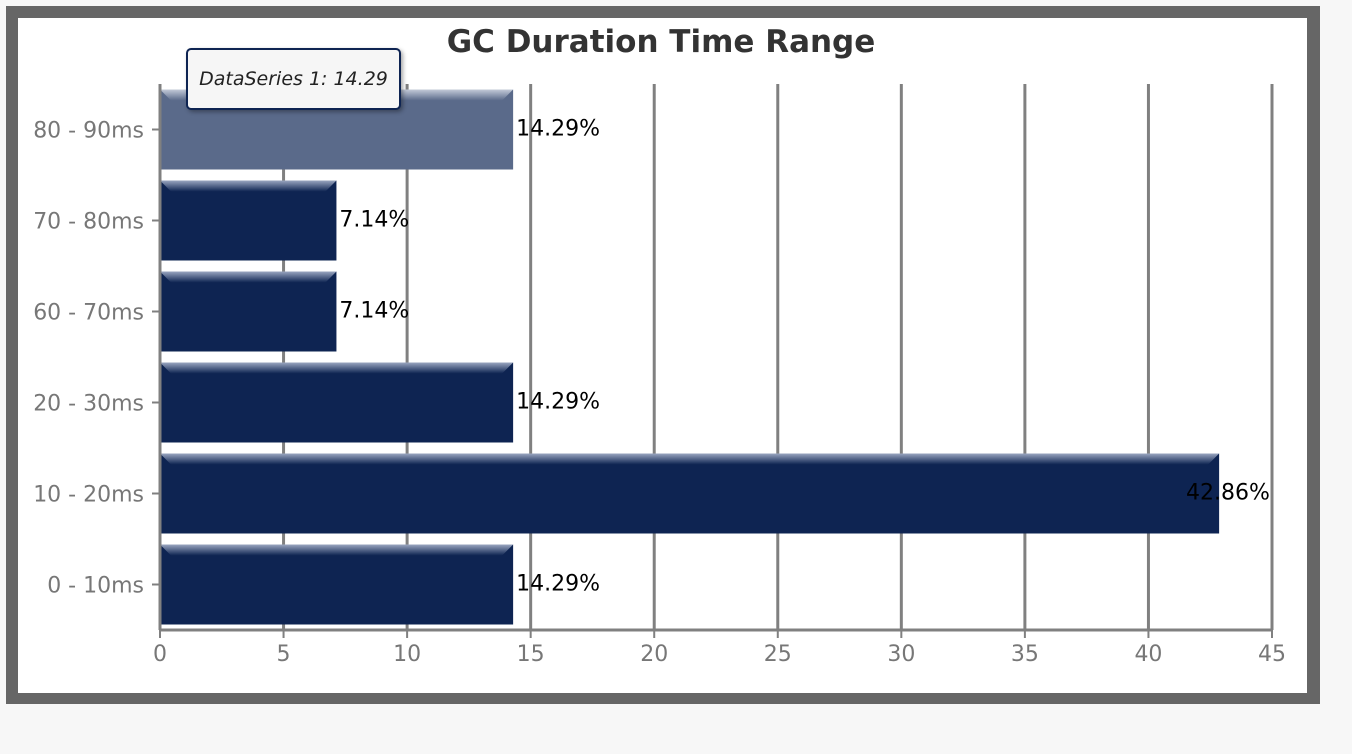  I want to click on x-tick-label: 35, so click(1025, 654).